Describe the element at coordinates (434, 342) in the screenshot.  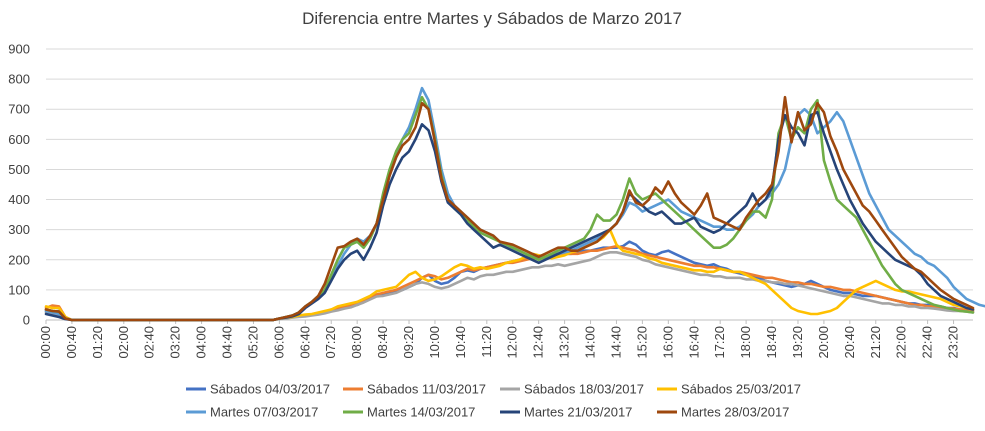
I see `x-tick-label: 10:00` at that location.